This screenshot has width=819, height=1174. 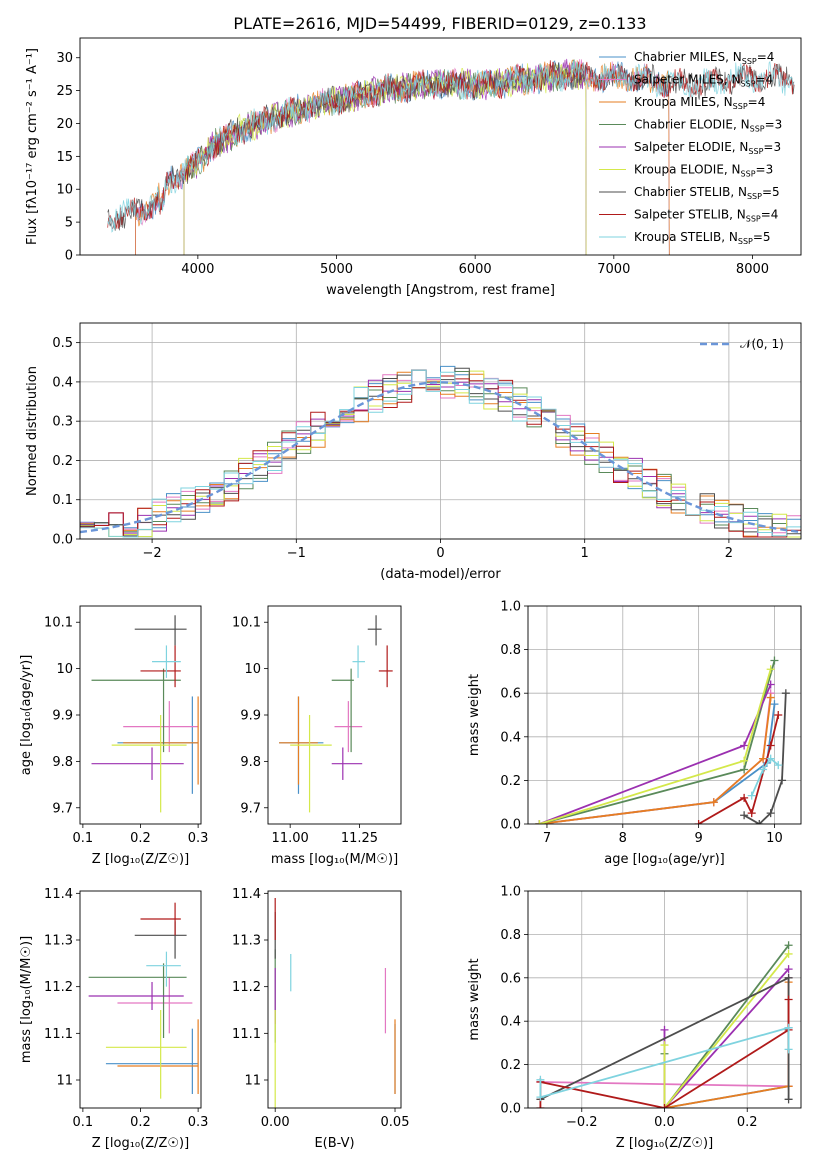 I want to click on x-axis-label: E(B-V), so click(x=334, y=1143).